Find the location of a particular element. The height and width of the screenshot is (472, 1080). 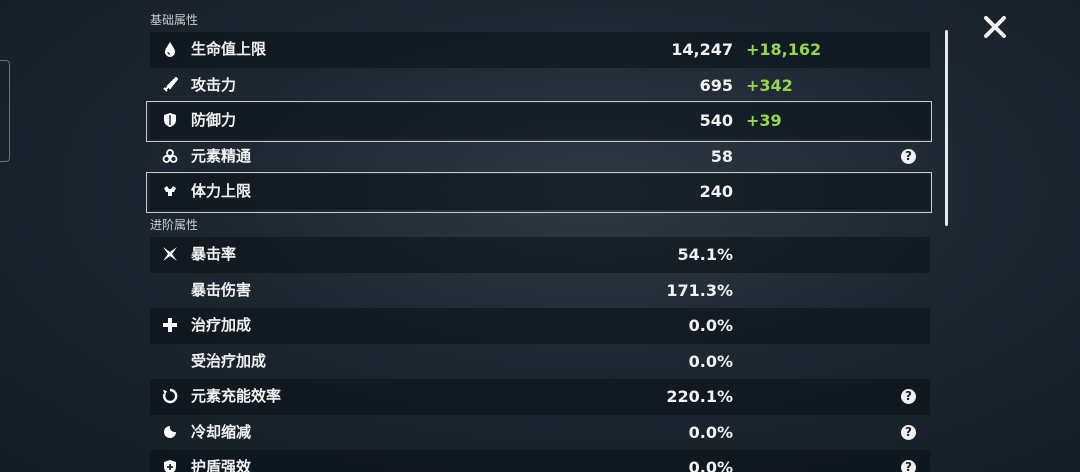

stat-value: 695 is located at coordinates (716, 85).